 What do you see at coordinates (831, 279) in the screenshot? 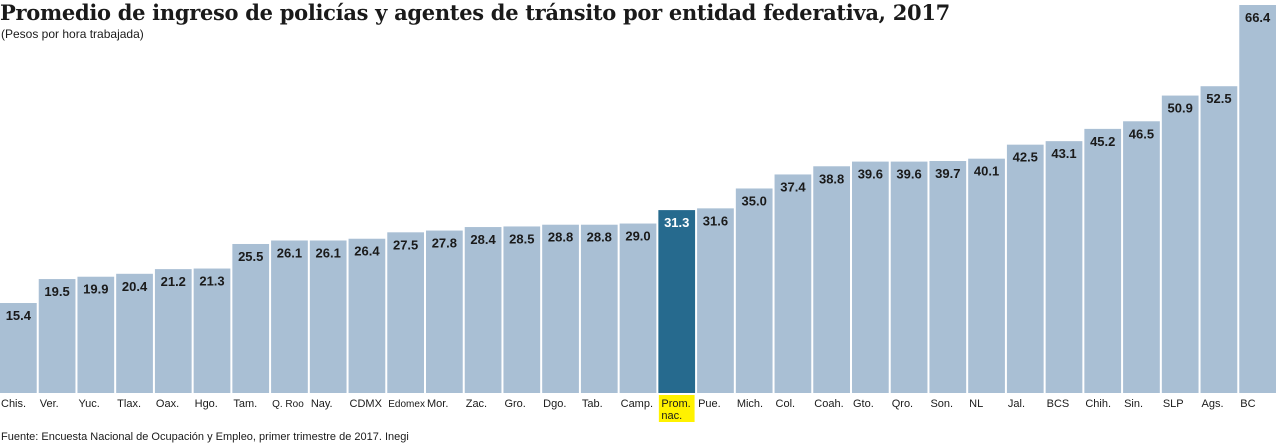
I see `bar-coah` at bounding box center [831, 279].